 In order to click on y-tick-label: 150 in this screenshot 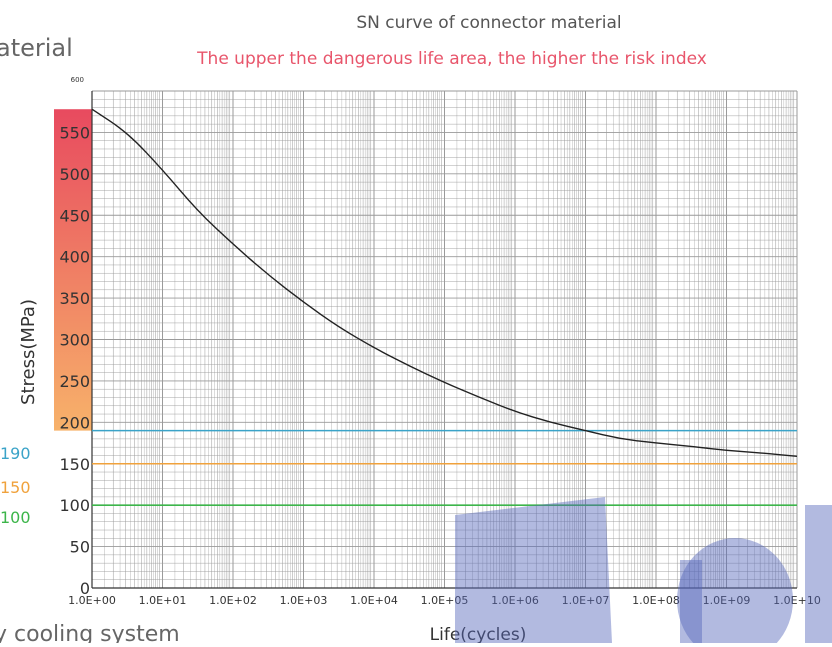, I will do `click(74, 464)`.